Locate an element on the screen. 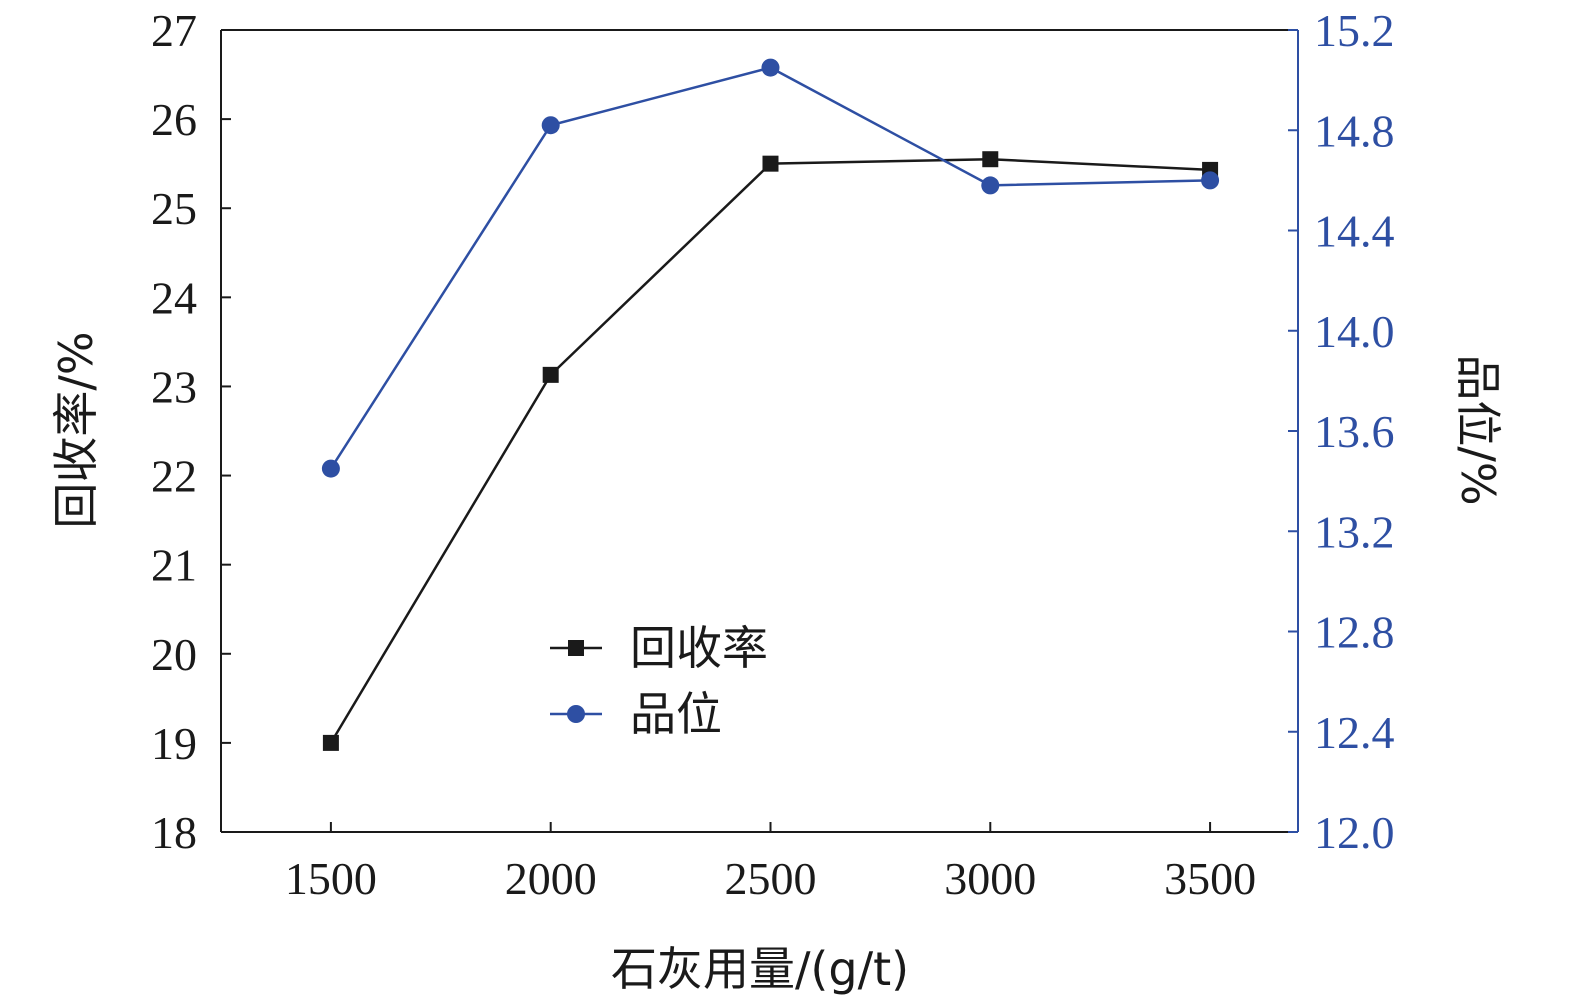 Image resolution: width=1575 pixels, height=1007 pixels. left-y-tick-label: 24 is located at coordinates (174, 297).